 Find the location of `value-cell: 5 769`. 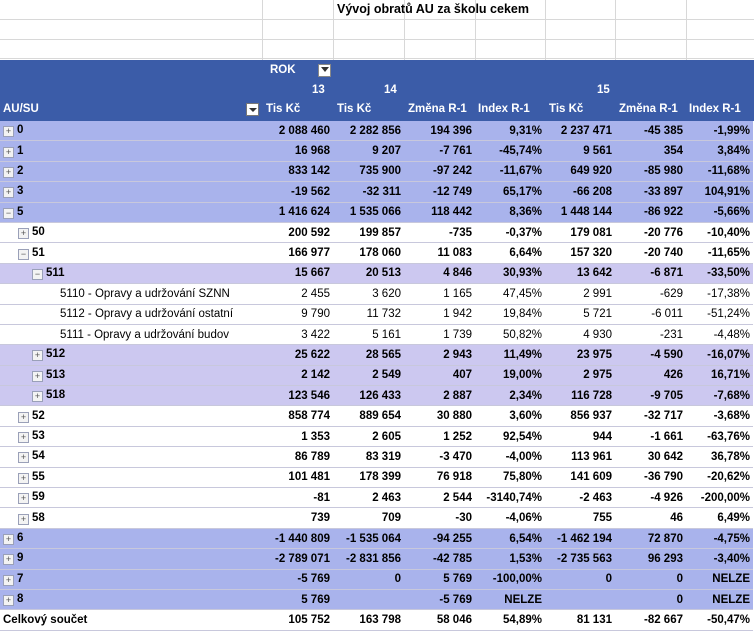

value-cell: 5 769 is located at coordinates (297, 600).